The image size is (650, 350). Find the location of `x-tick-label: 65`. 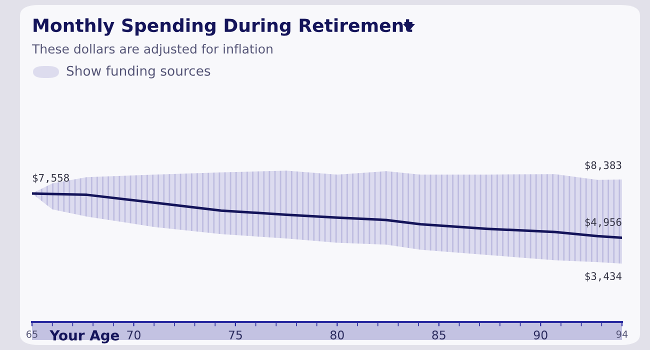

x-tick-label: 65 is located at coordinates (32, 334).